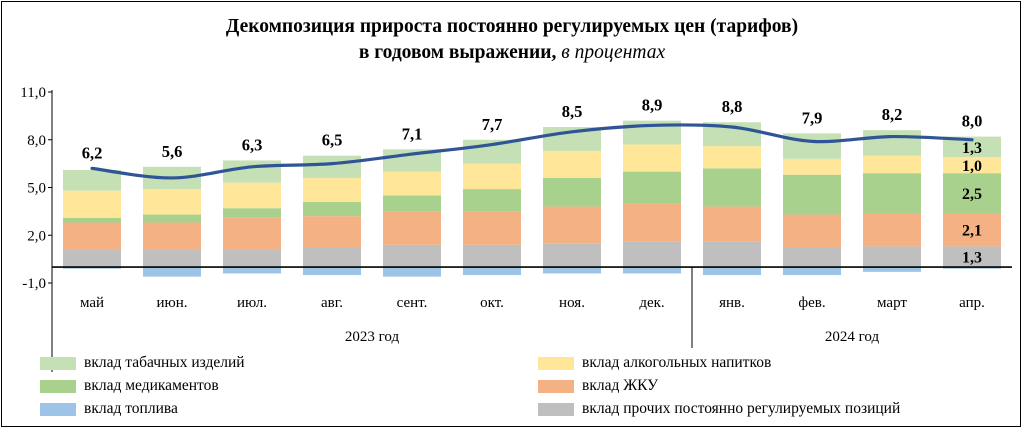  What do you see at coordinates (972, 303) in the screenshot?
I see `x-category-label: апр.` at bounding box center [972, 303].